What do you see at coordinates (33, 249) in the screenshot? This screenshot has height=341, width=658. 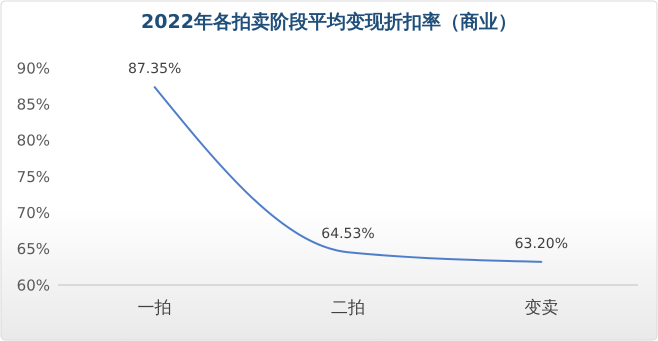 I see `y-tick-label: 65%` at bounding box center [33, 249].